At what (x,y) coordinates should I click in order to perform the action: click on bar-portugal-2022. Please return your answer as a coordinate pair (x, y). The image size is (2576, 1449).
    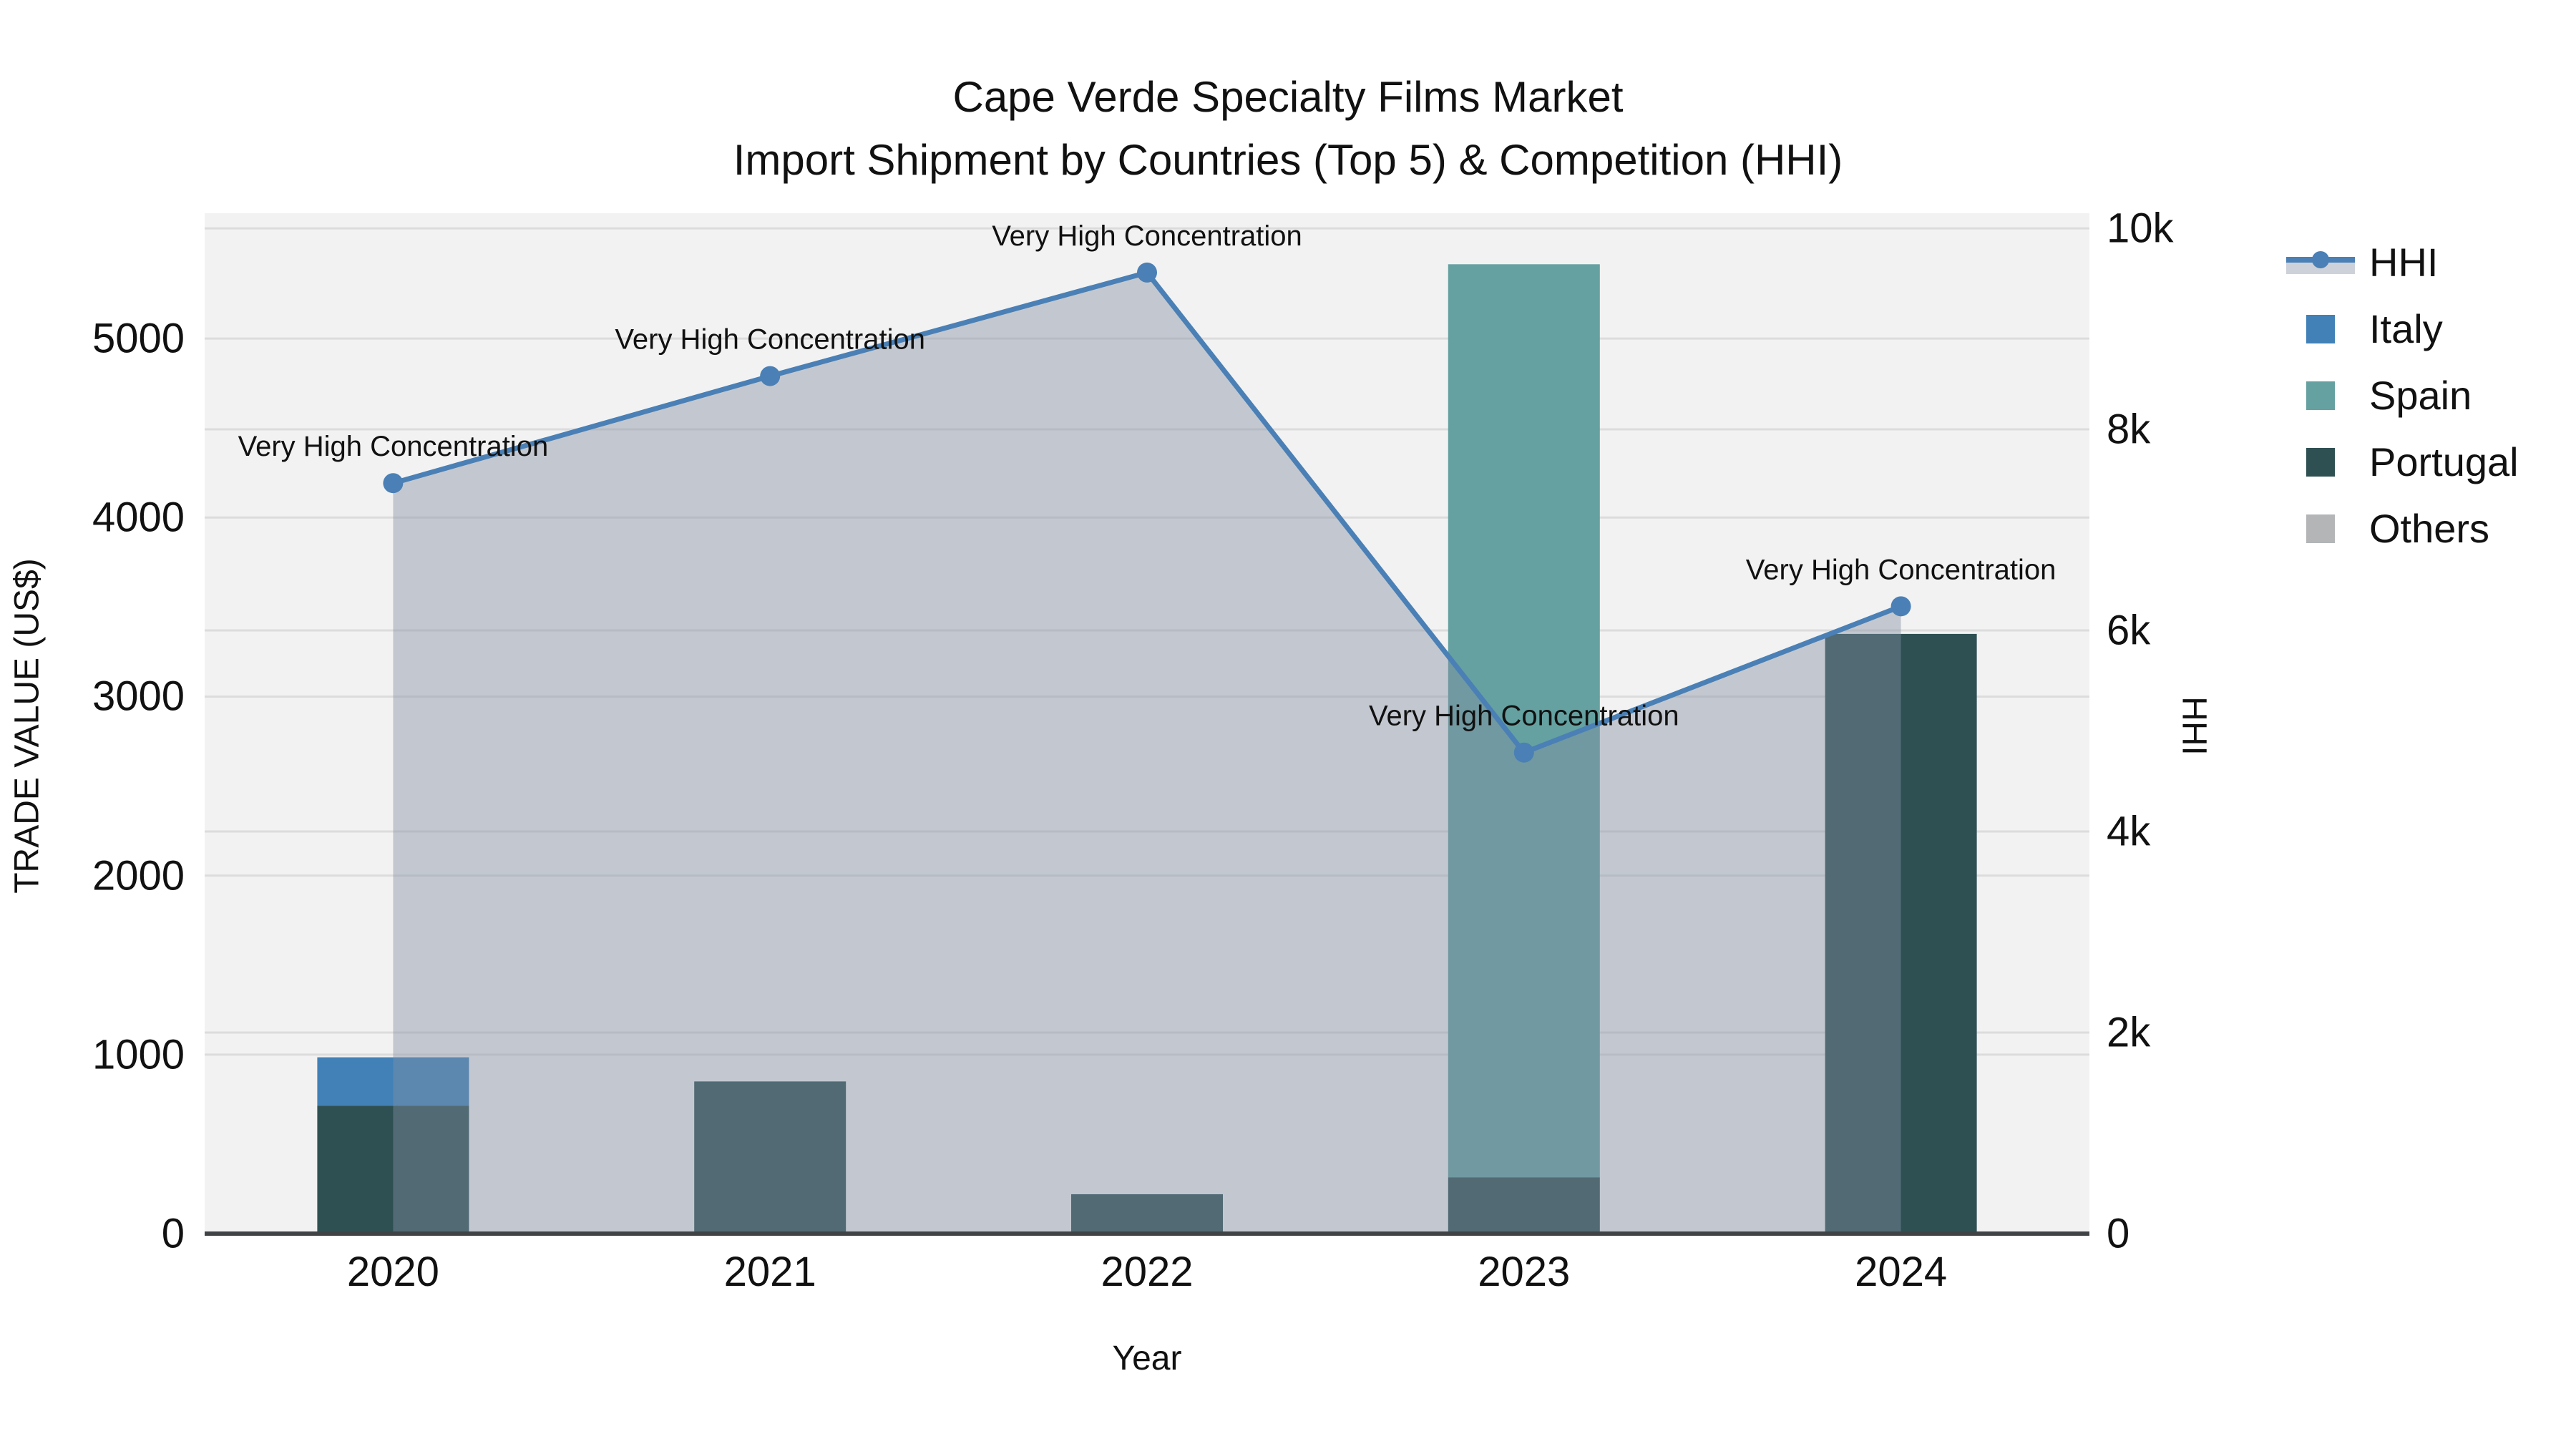
    Looking at the image, I should click on (1147, 1214).